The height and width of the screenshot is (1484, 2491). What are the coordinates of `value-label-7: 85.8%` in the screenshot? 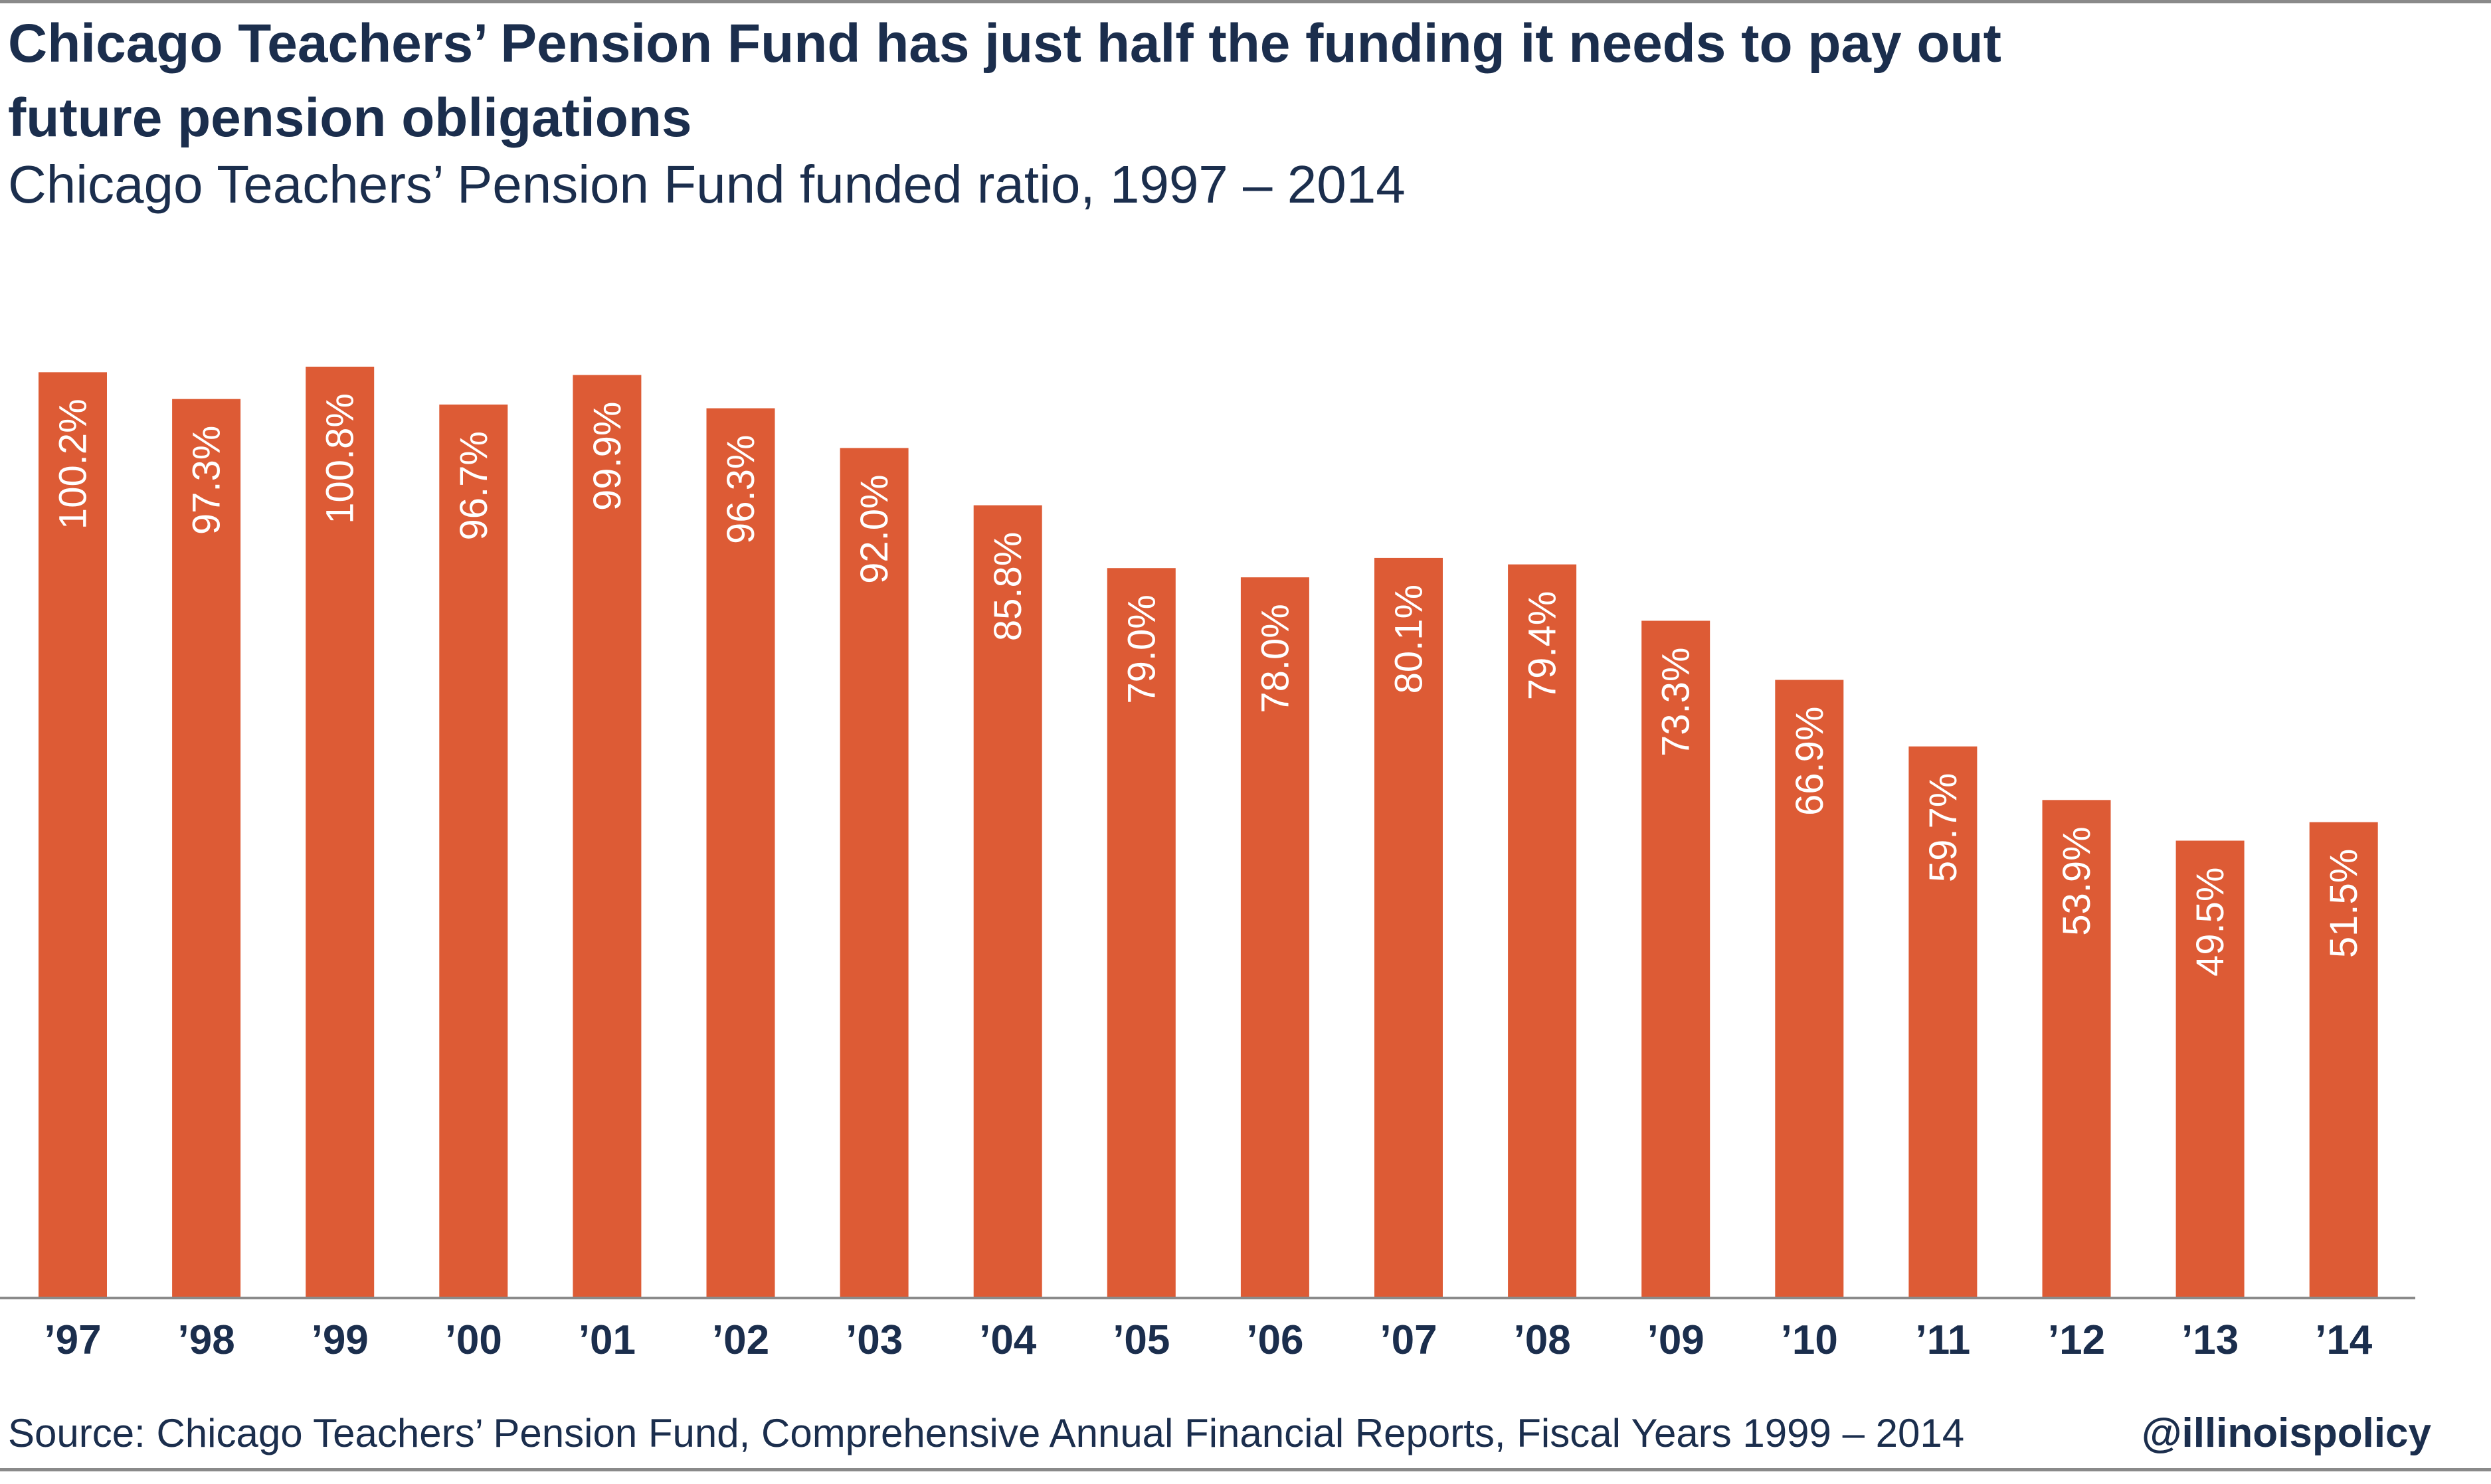 It's located at (1008, 587).